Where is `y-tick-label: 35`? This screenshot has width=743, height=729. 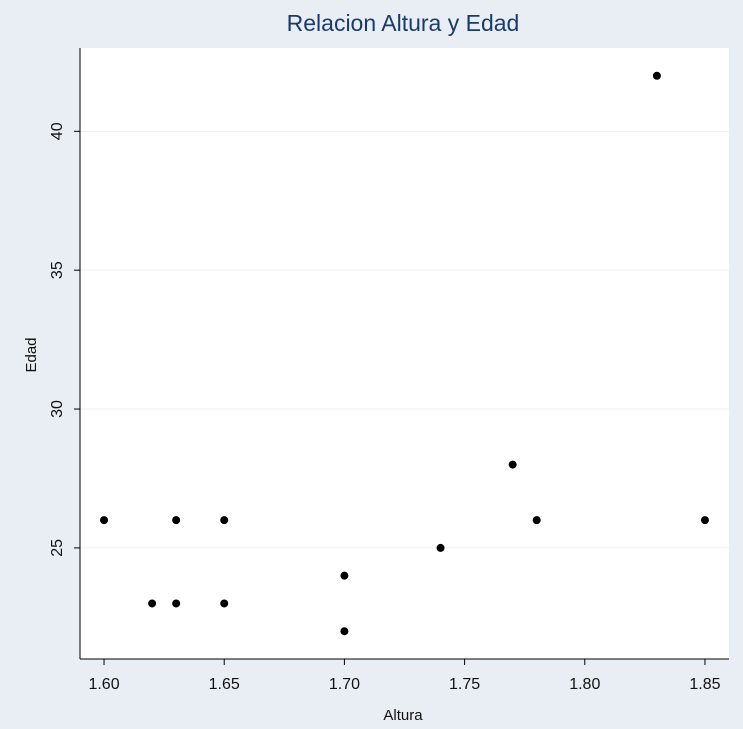
y-tick-label: 35 is located at coordinates (57, 270).